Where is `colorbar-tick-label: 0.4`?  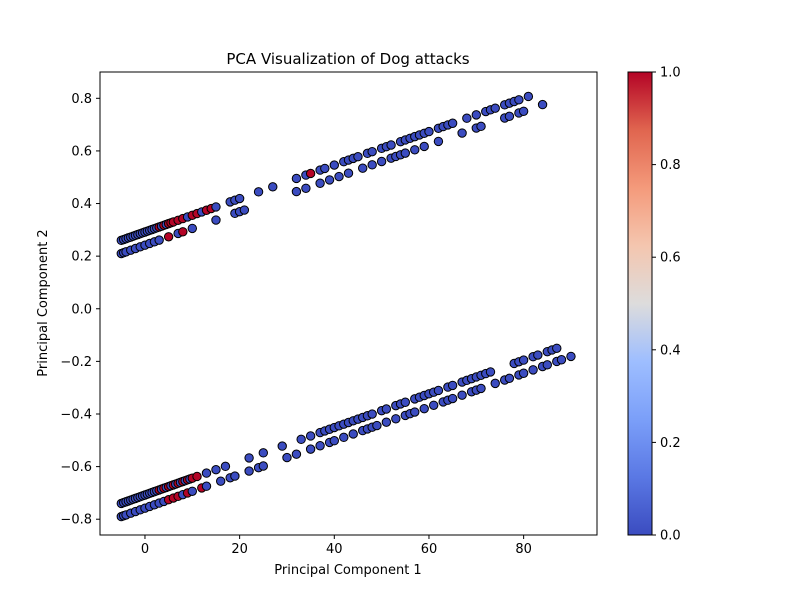
colorbar-tick-label: 0.4 is located at coordinates (670, 350).